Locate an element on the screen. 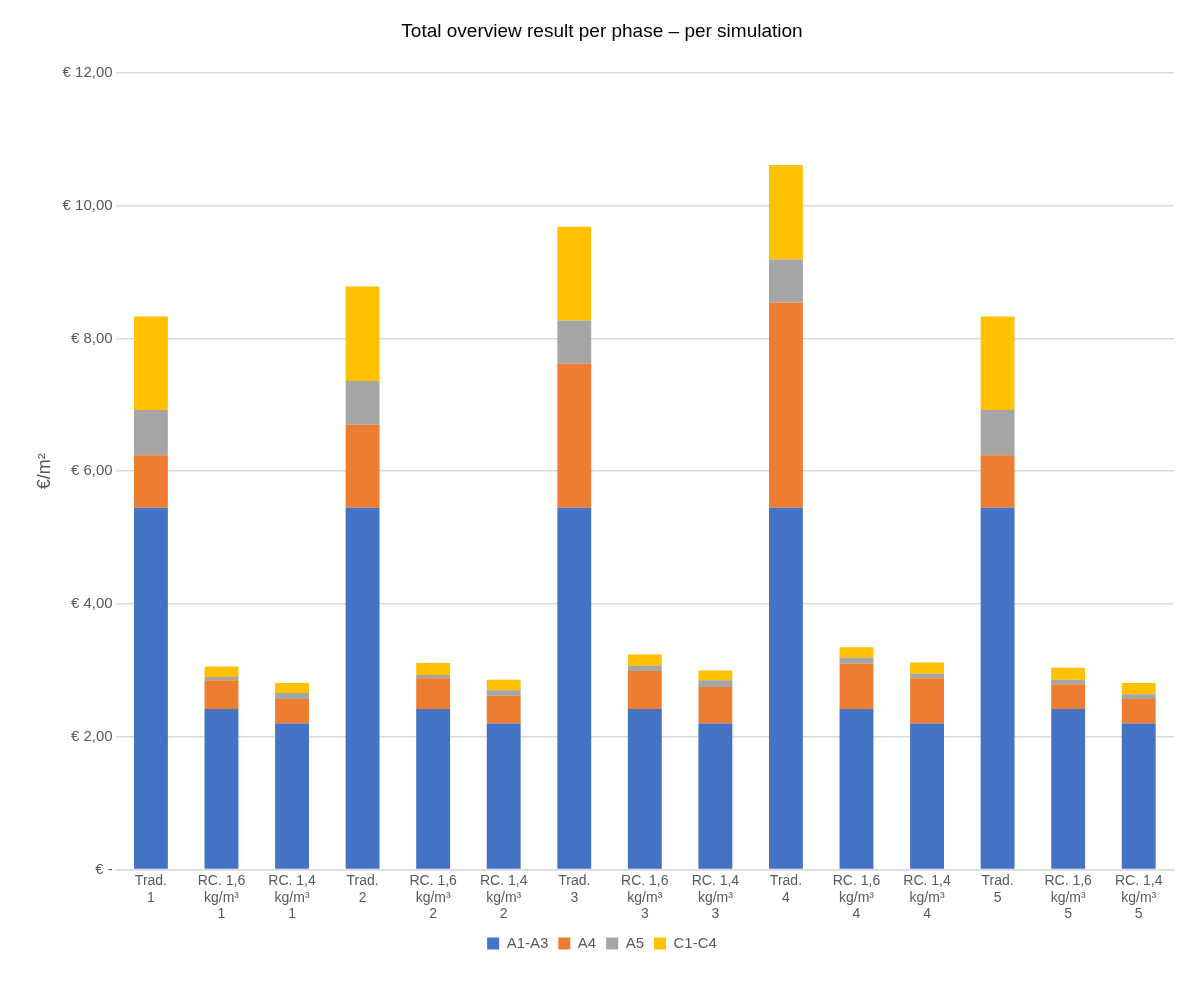 This screenshot has width=1194, height=986. y-tick-label: € 4,00 is located at coordinates (91, 603).